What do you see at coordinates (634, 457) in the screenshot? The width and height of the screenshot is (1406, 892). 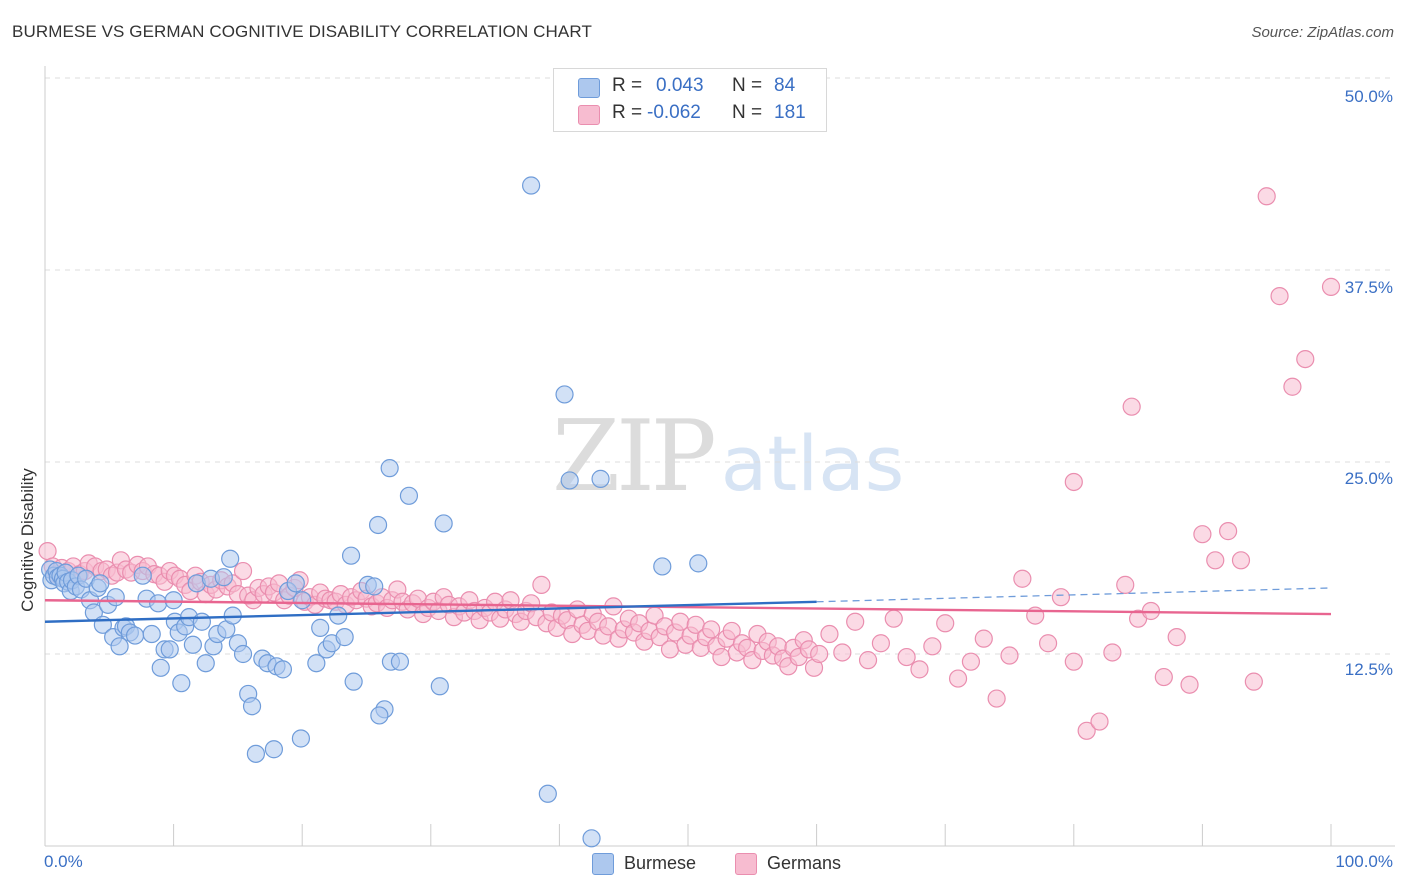 I see `watermark-zip: ZIP` at bounding box center [634, 457].